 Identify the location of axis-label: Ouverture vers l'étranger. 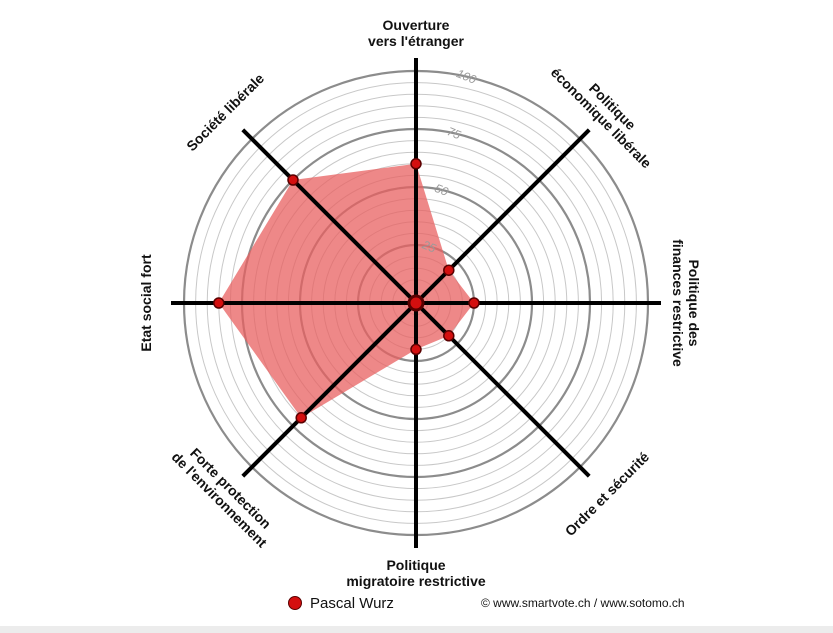
(416, 33).